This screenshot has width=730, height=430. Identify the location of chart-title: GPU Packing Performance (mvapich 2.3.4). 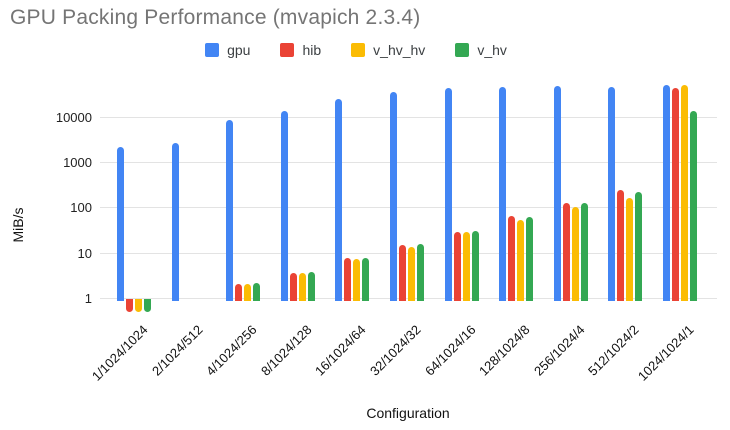
(215, 17).